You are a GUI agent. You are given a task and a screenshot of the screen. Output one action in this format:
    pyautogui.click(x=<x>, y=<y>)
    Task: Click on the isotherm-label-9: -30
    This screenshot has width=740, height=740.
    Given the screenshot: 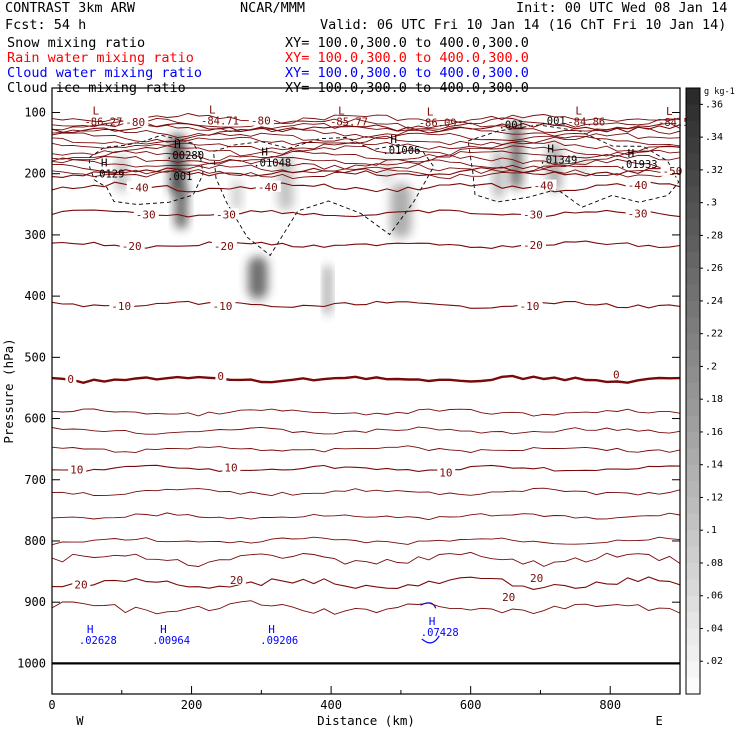 What is the action you would take?
    pyautogui.click(x=533, y=214)
    